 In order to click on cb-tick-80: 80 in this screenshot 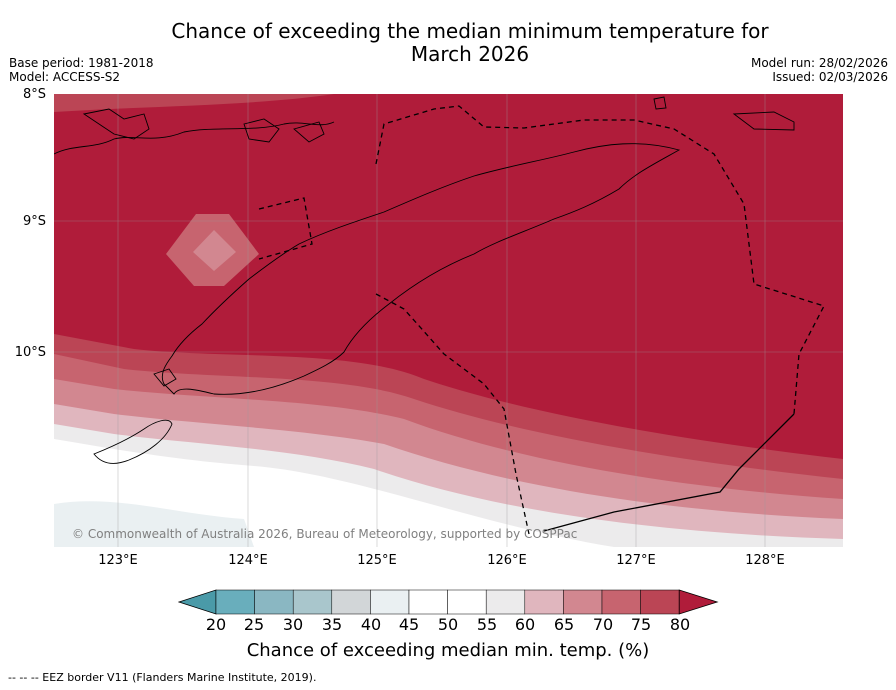, I will do `click(680, 624)`.